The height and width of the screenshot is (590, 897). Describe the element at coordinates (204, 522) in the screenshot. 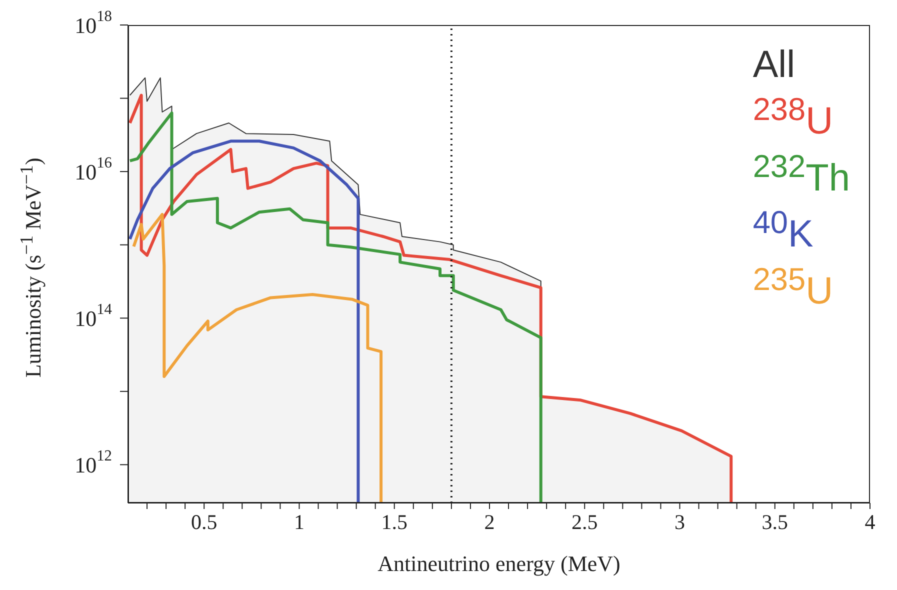

I see `x-tick-label: 0.5` at that location.